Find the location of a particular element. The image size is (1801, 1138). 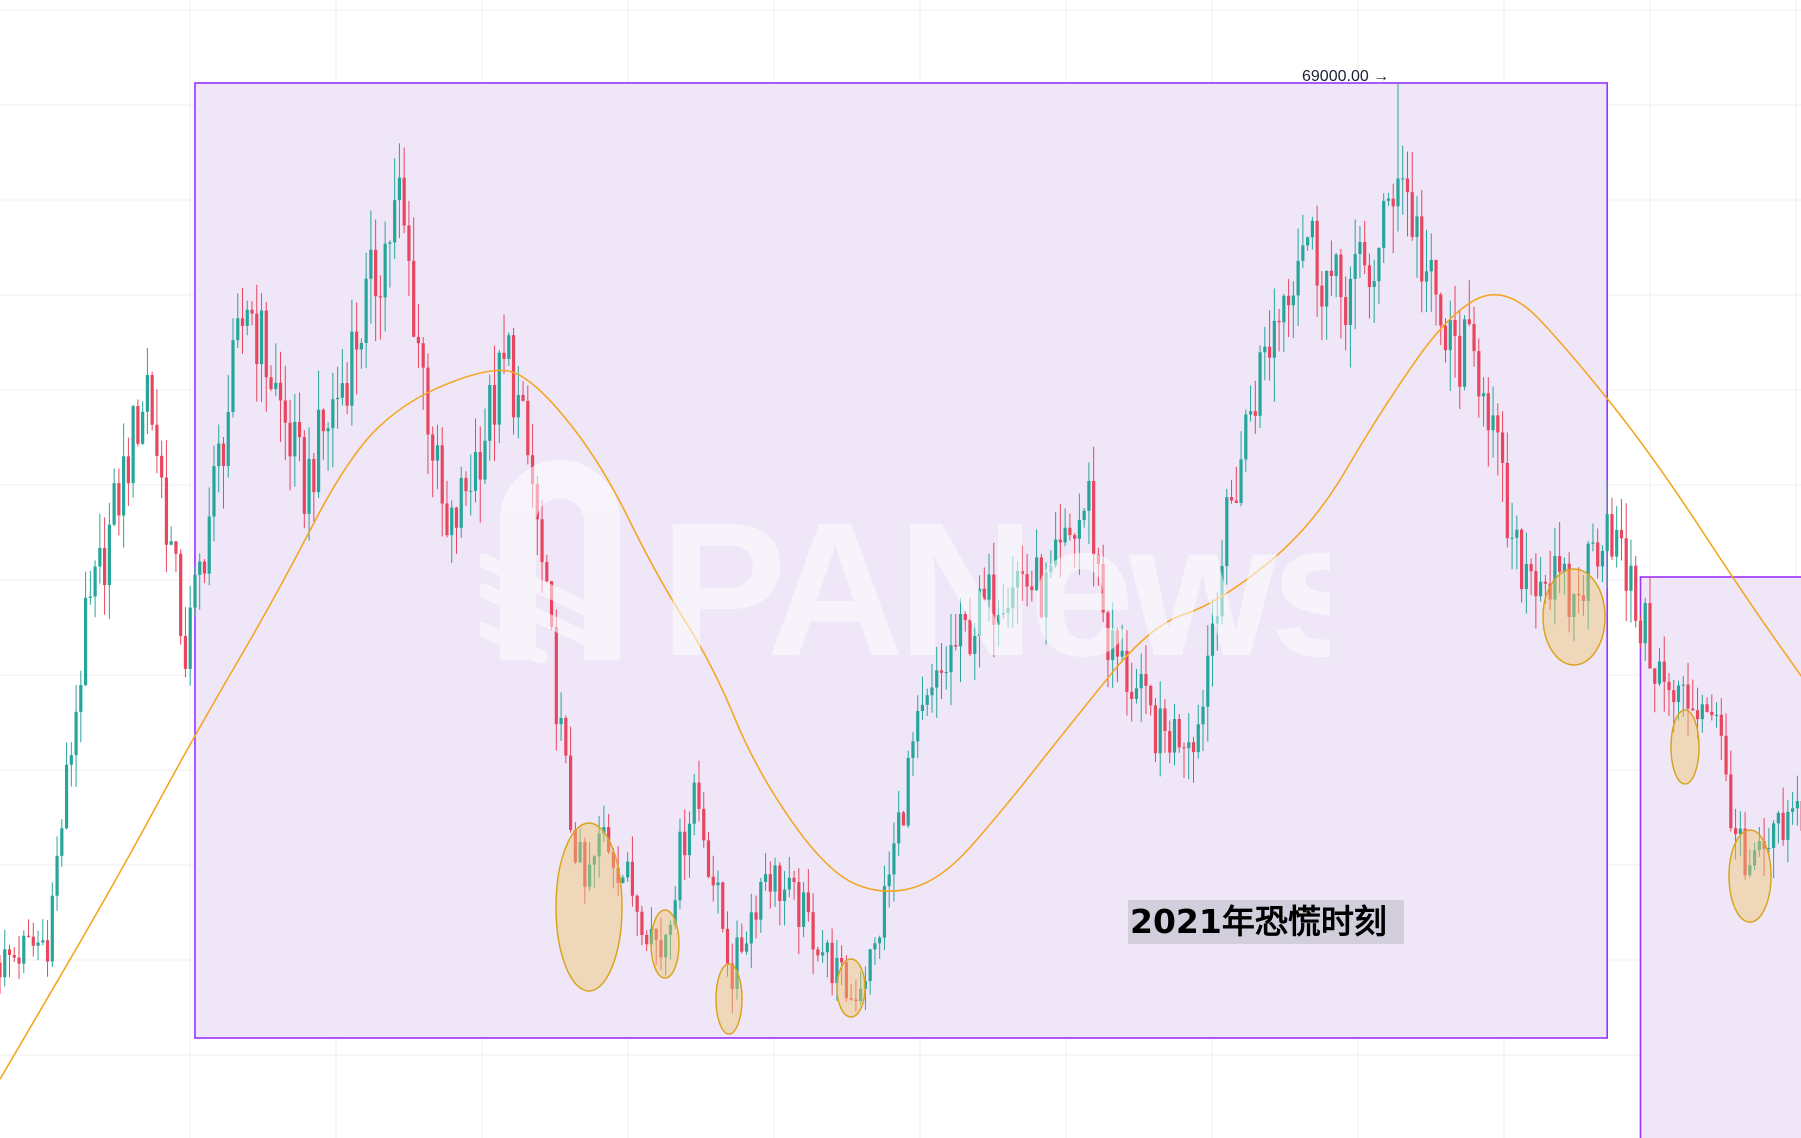

highlight-box-2022 is located at coordinates (1720, 857).